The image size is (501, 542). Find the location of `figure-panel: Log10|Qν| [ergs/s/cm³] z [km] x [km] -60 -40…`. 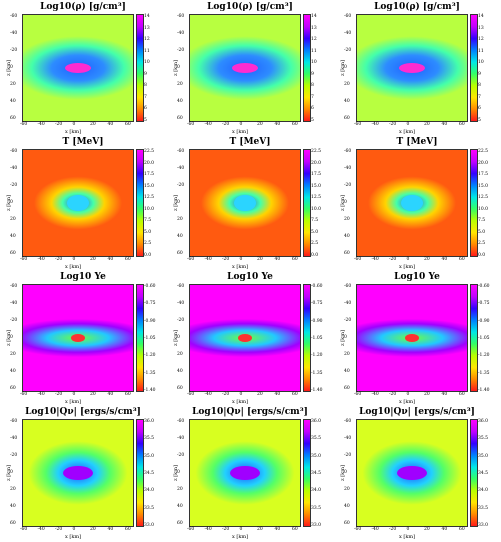

figure-panel: Log10|Qν| [ergs/s/cm³] z [km] x [km] -60 -40… is located at coordinates (250, 472).